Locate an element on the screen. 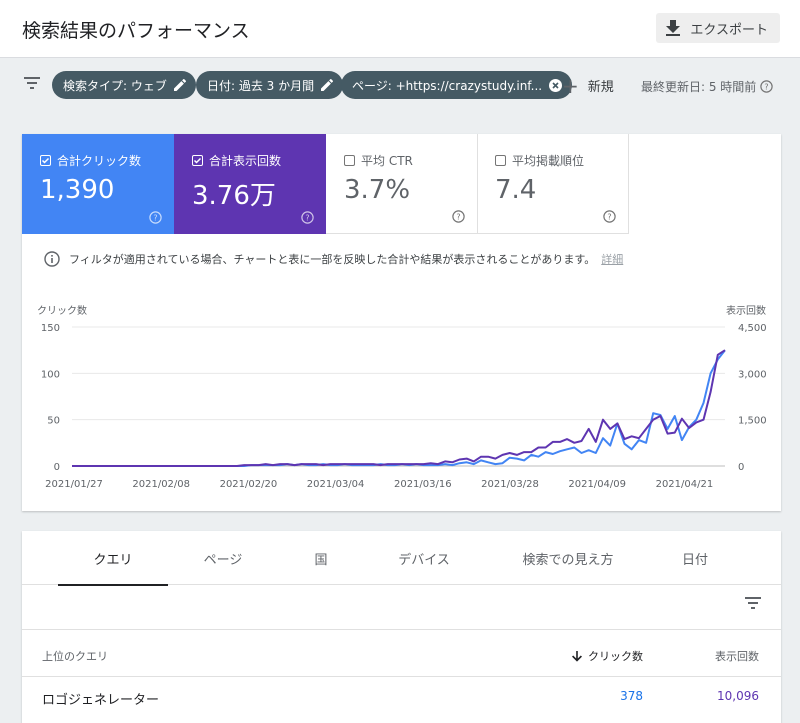 This screenshot has height=723, width=800. tab-bar: クエリ ページ 国 デバイス 検索での見え方 日付 is located at coordinates (401, 558).